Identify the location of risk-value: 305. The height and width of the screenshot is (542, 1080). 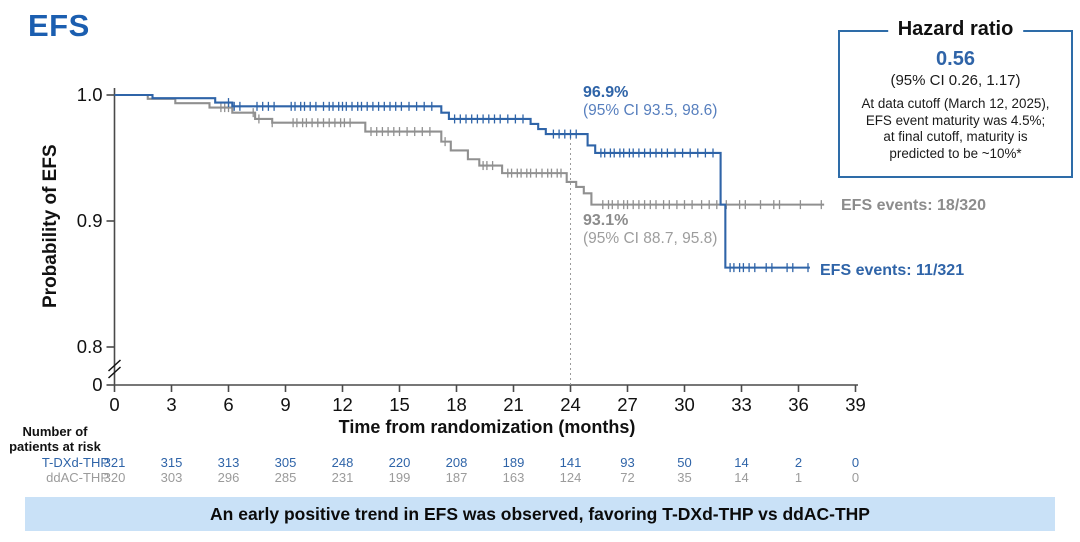
(285, 462).